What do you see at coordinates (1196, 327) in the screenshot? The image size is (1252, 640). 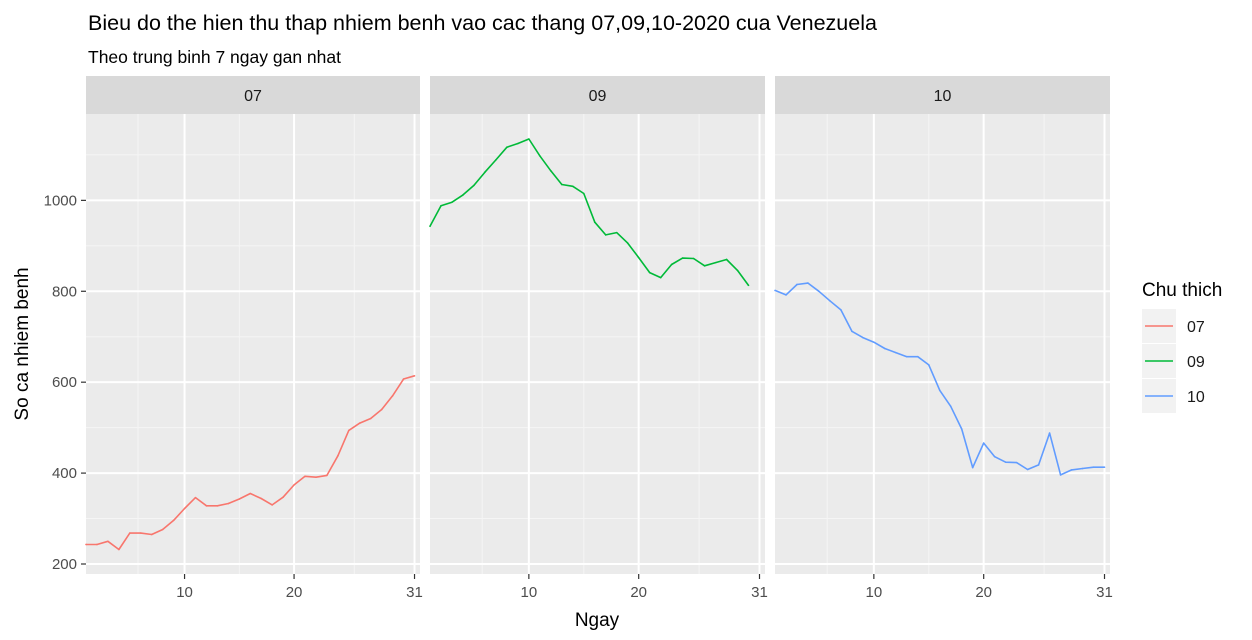 I see `legend-label: 07` at bounding box center [1196, 327].